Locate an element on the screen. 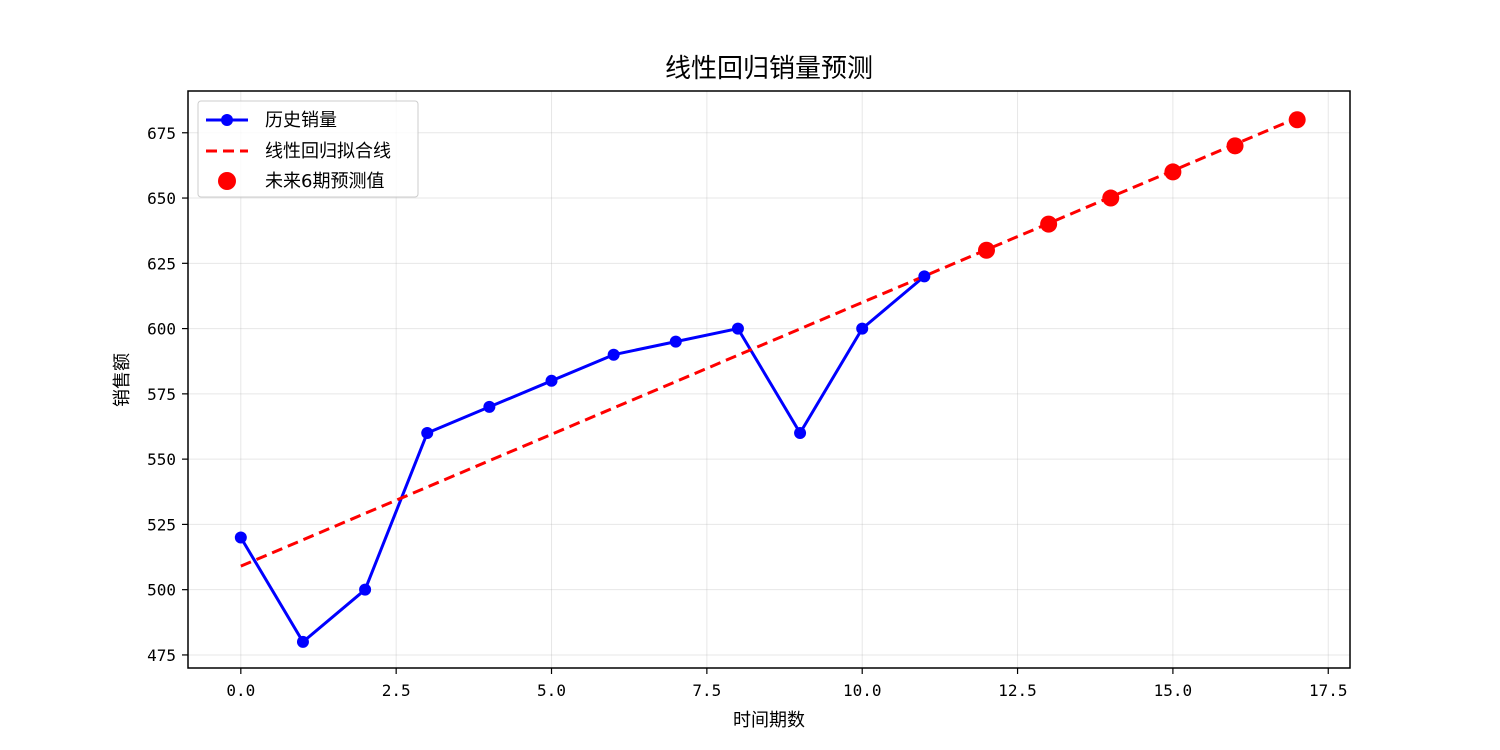 The image size is (1500, 750). y-tick-label: 675 is located at coordinates (161, 133).